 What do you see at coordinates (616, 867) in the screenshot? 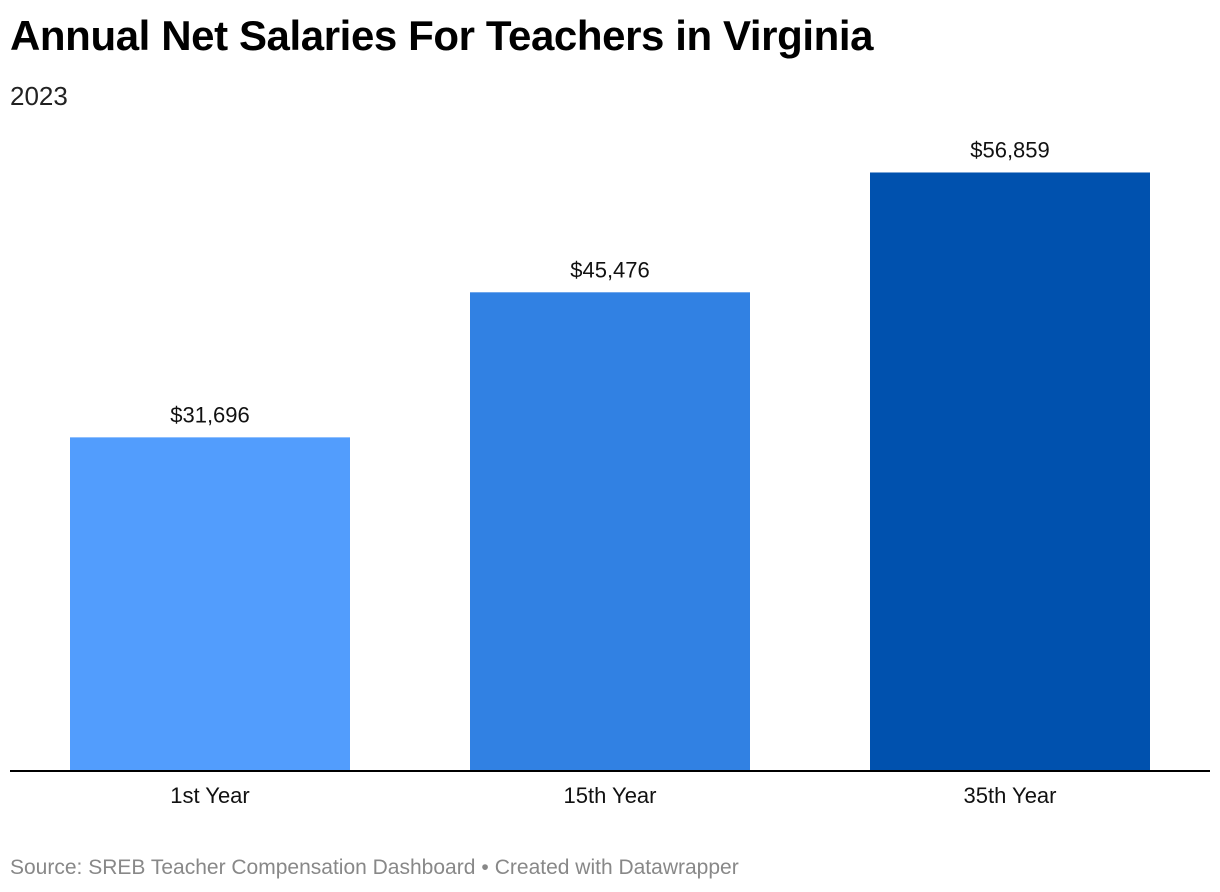
I see `credit-note: Created with Datawrapper` at bounding box center [616, 867].